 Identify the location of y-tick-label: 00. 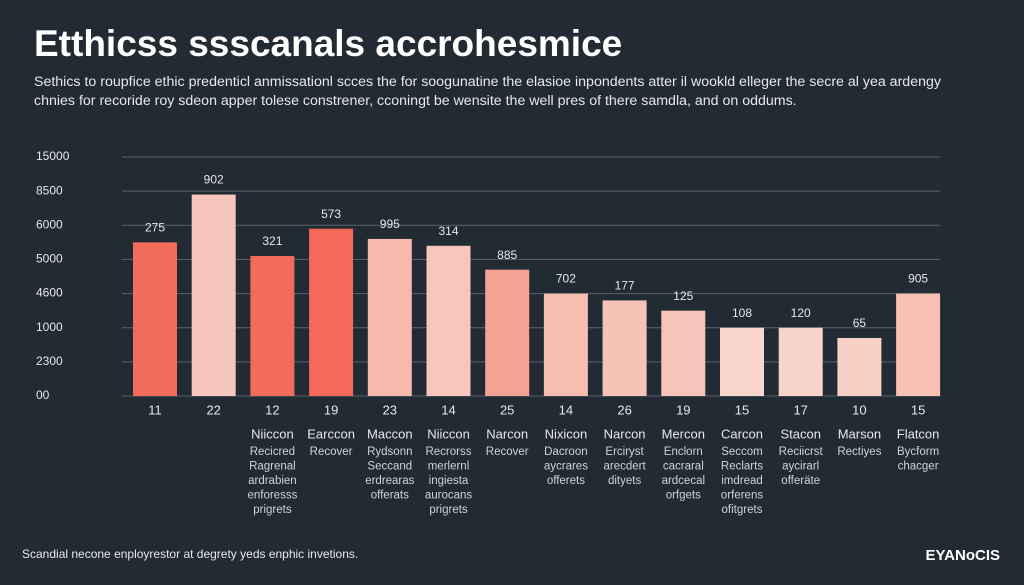
(43, 395).